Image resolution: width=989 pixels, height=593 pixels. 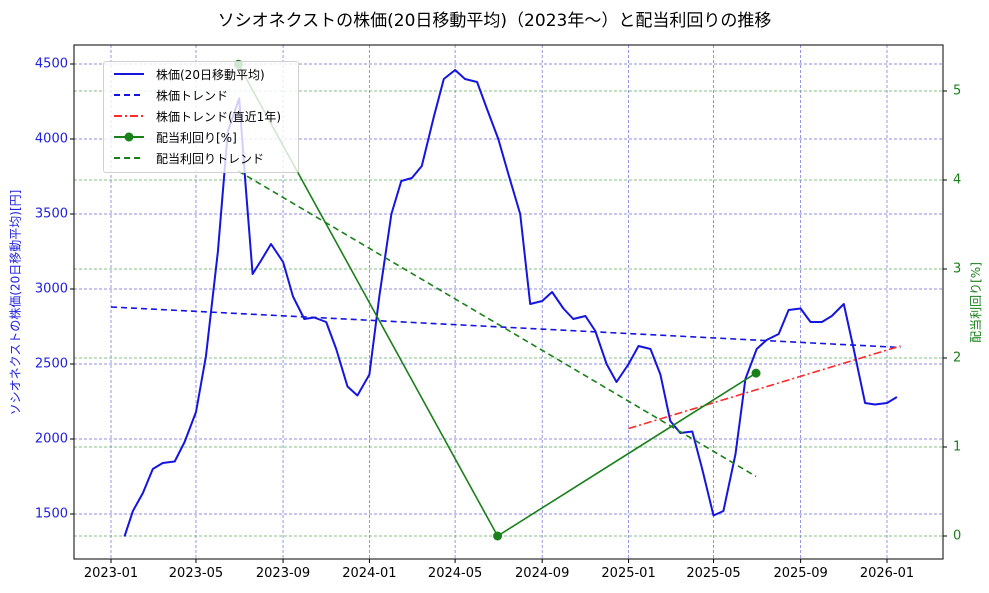 I want to click on x-tick-label: 2023-05, so click(x=196, y=573).